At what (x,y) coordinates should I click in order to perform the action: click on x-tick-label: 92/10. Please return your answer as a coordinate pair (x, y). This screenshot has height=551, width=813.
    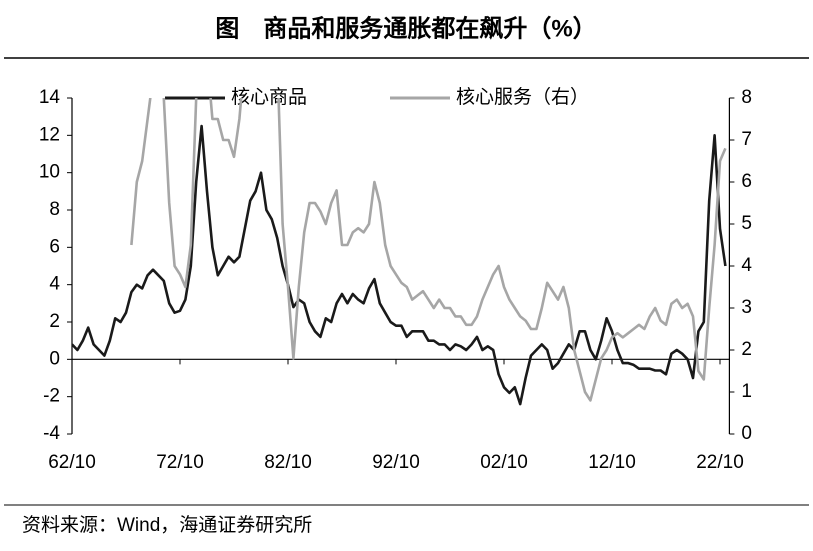
    Looking at the image, I should click on (396, 462).